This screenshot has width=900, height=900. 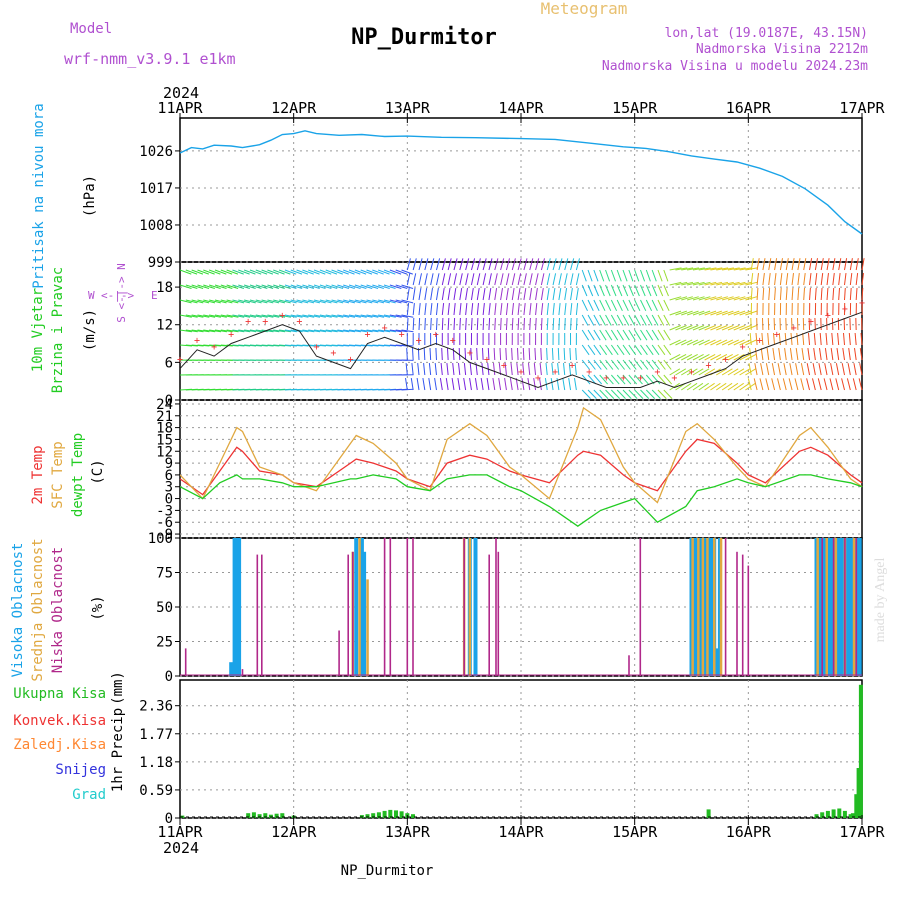 I want to click on wind-unit: (m/s), so click(x=90, y=330).